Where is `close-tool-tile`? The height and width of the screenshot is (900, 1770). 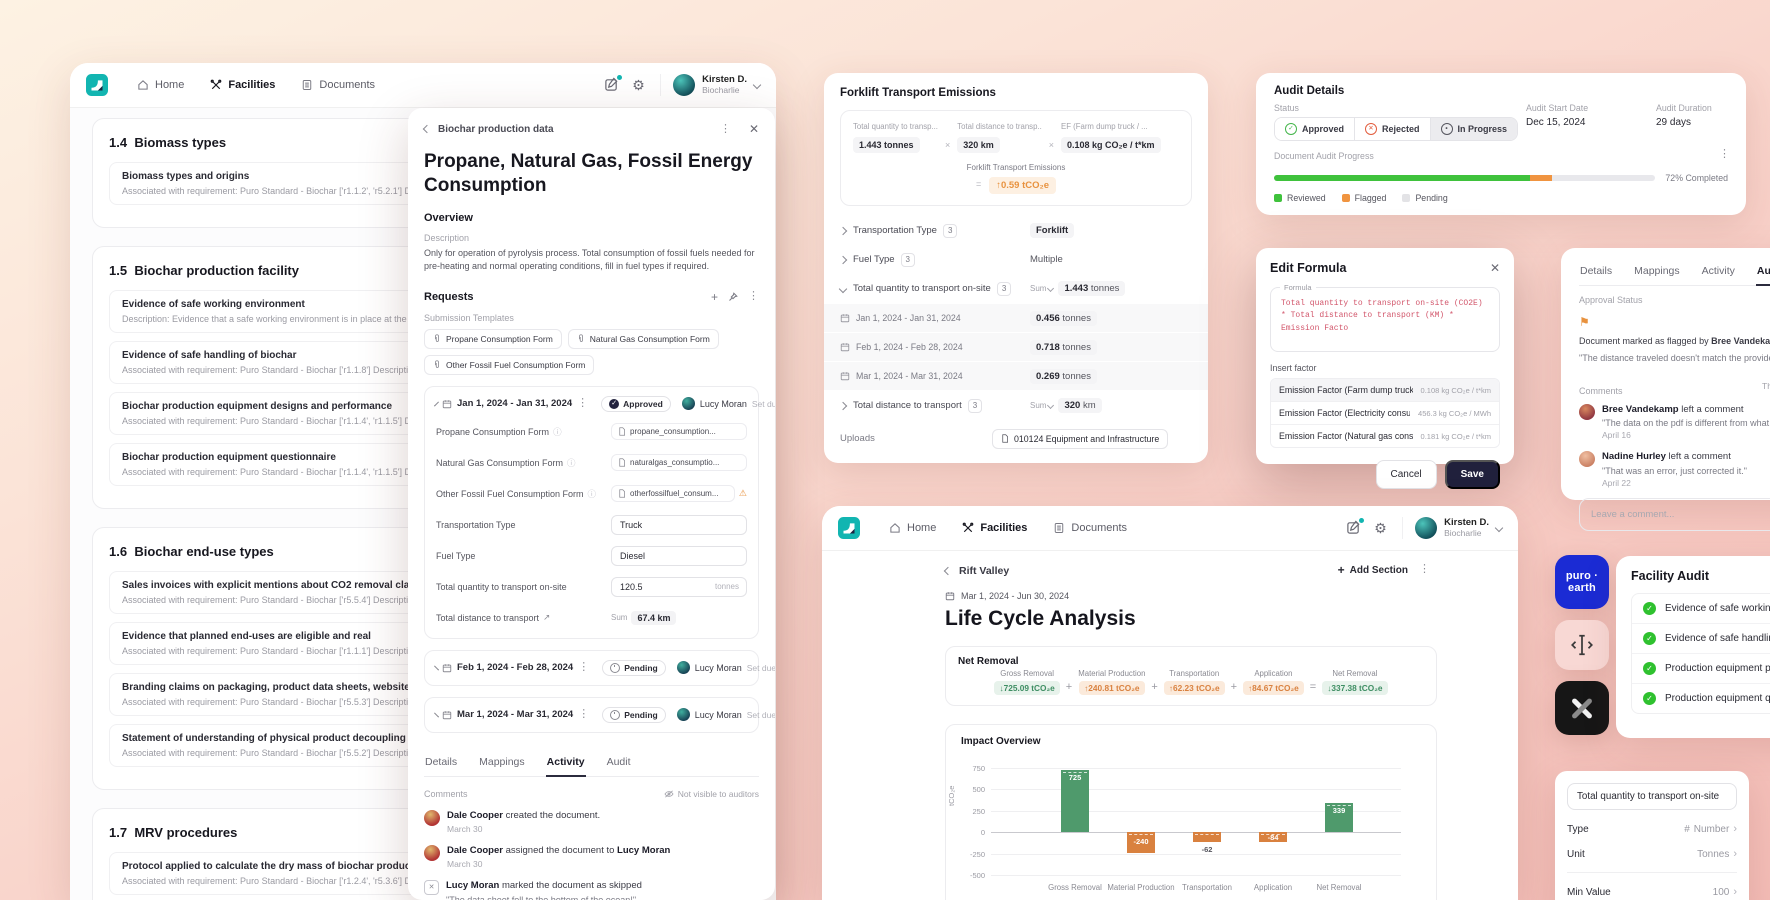 close-tool-tile is located at coordinates (1582, 708).